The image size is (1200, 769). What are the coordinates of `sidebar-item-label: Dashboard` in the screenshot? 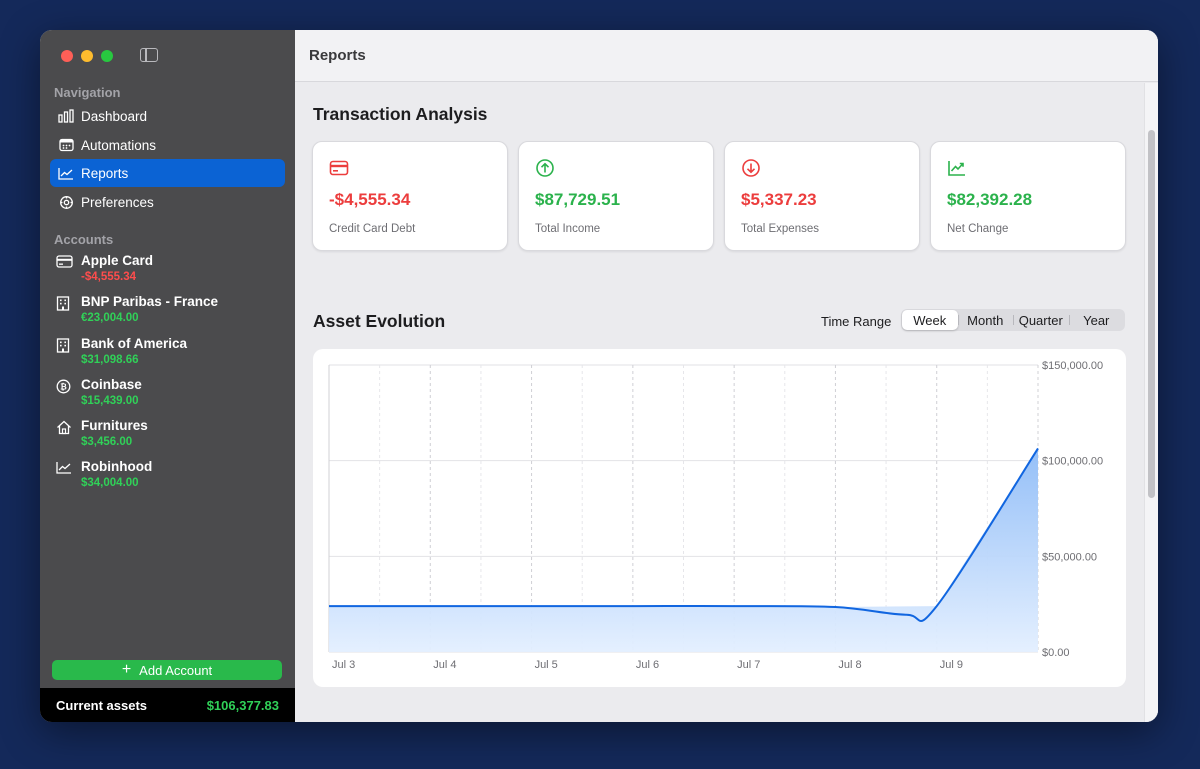 It's located at (114, 116).